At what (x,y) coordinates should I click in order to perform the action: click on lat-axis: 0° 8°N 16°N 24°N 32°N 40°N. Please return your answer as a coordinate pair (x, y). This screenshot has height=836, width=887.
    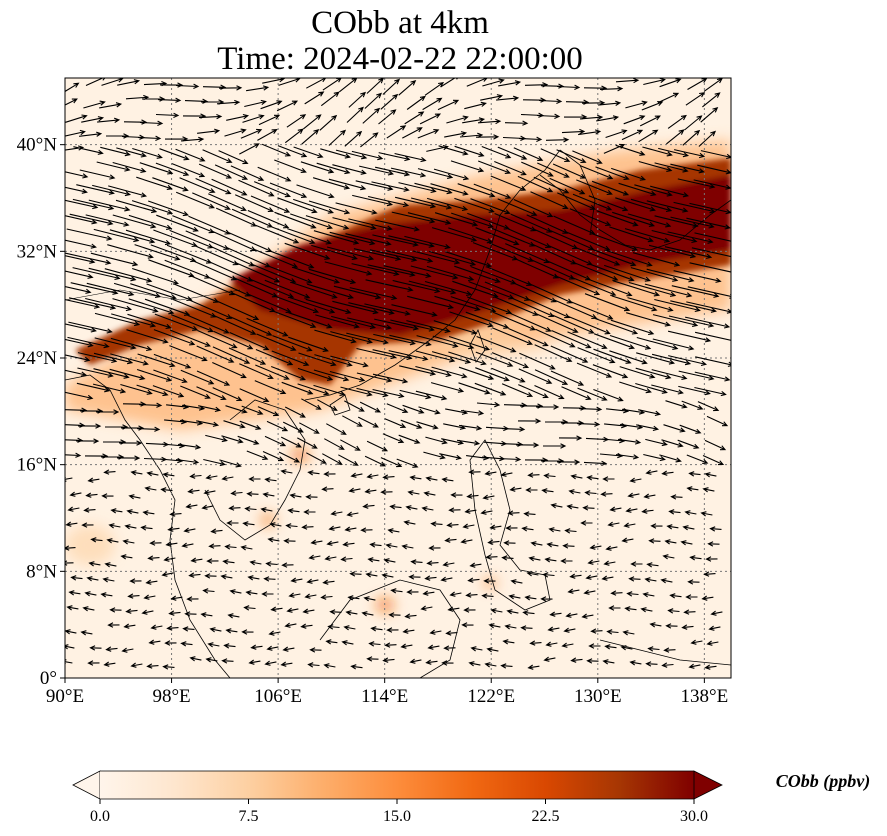
    Looking at the image, I should click on (41, 412).